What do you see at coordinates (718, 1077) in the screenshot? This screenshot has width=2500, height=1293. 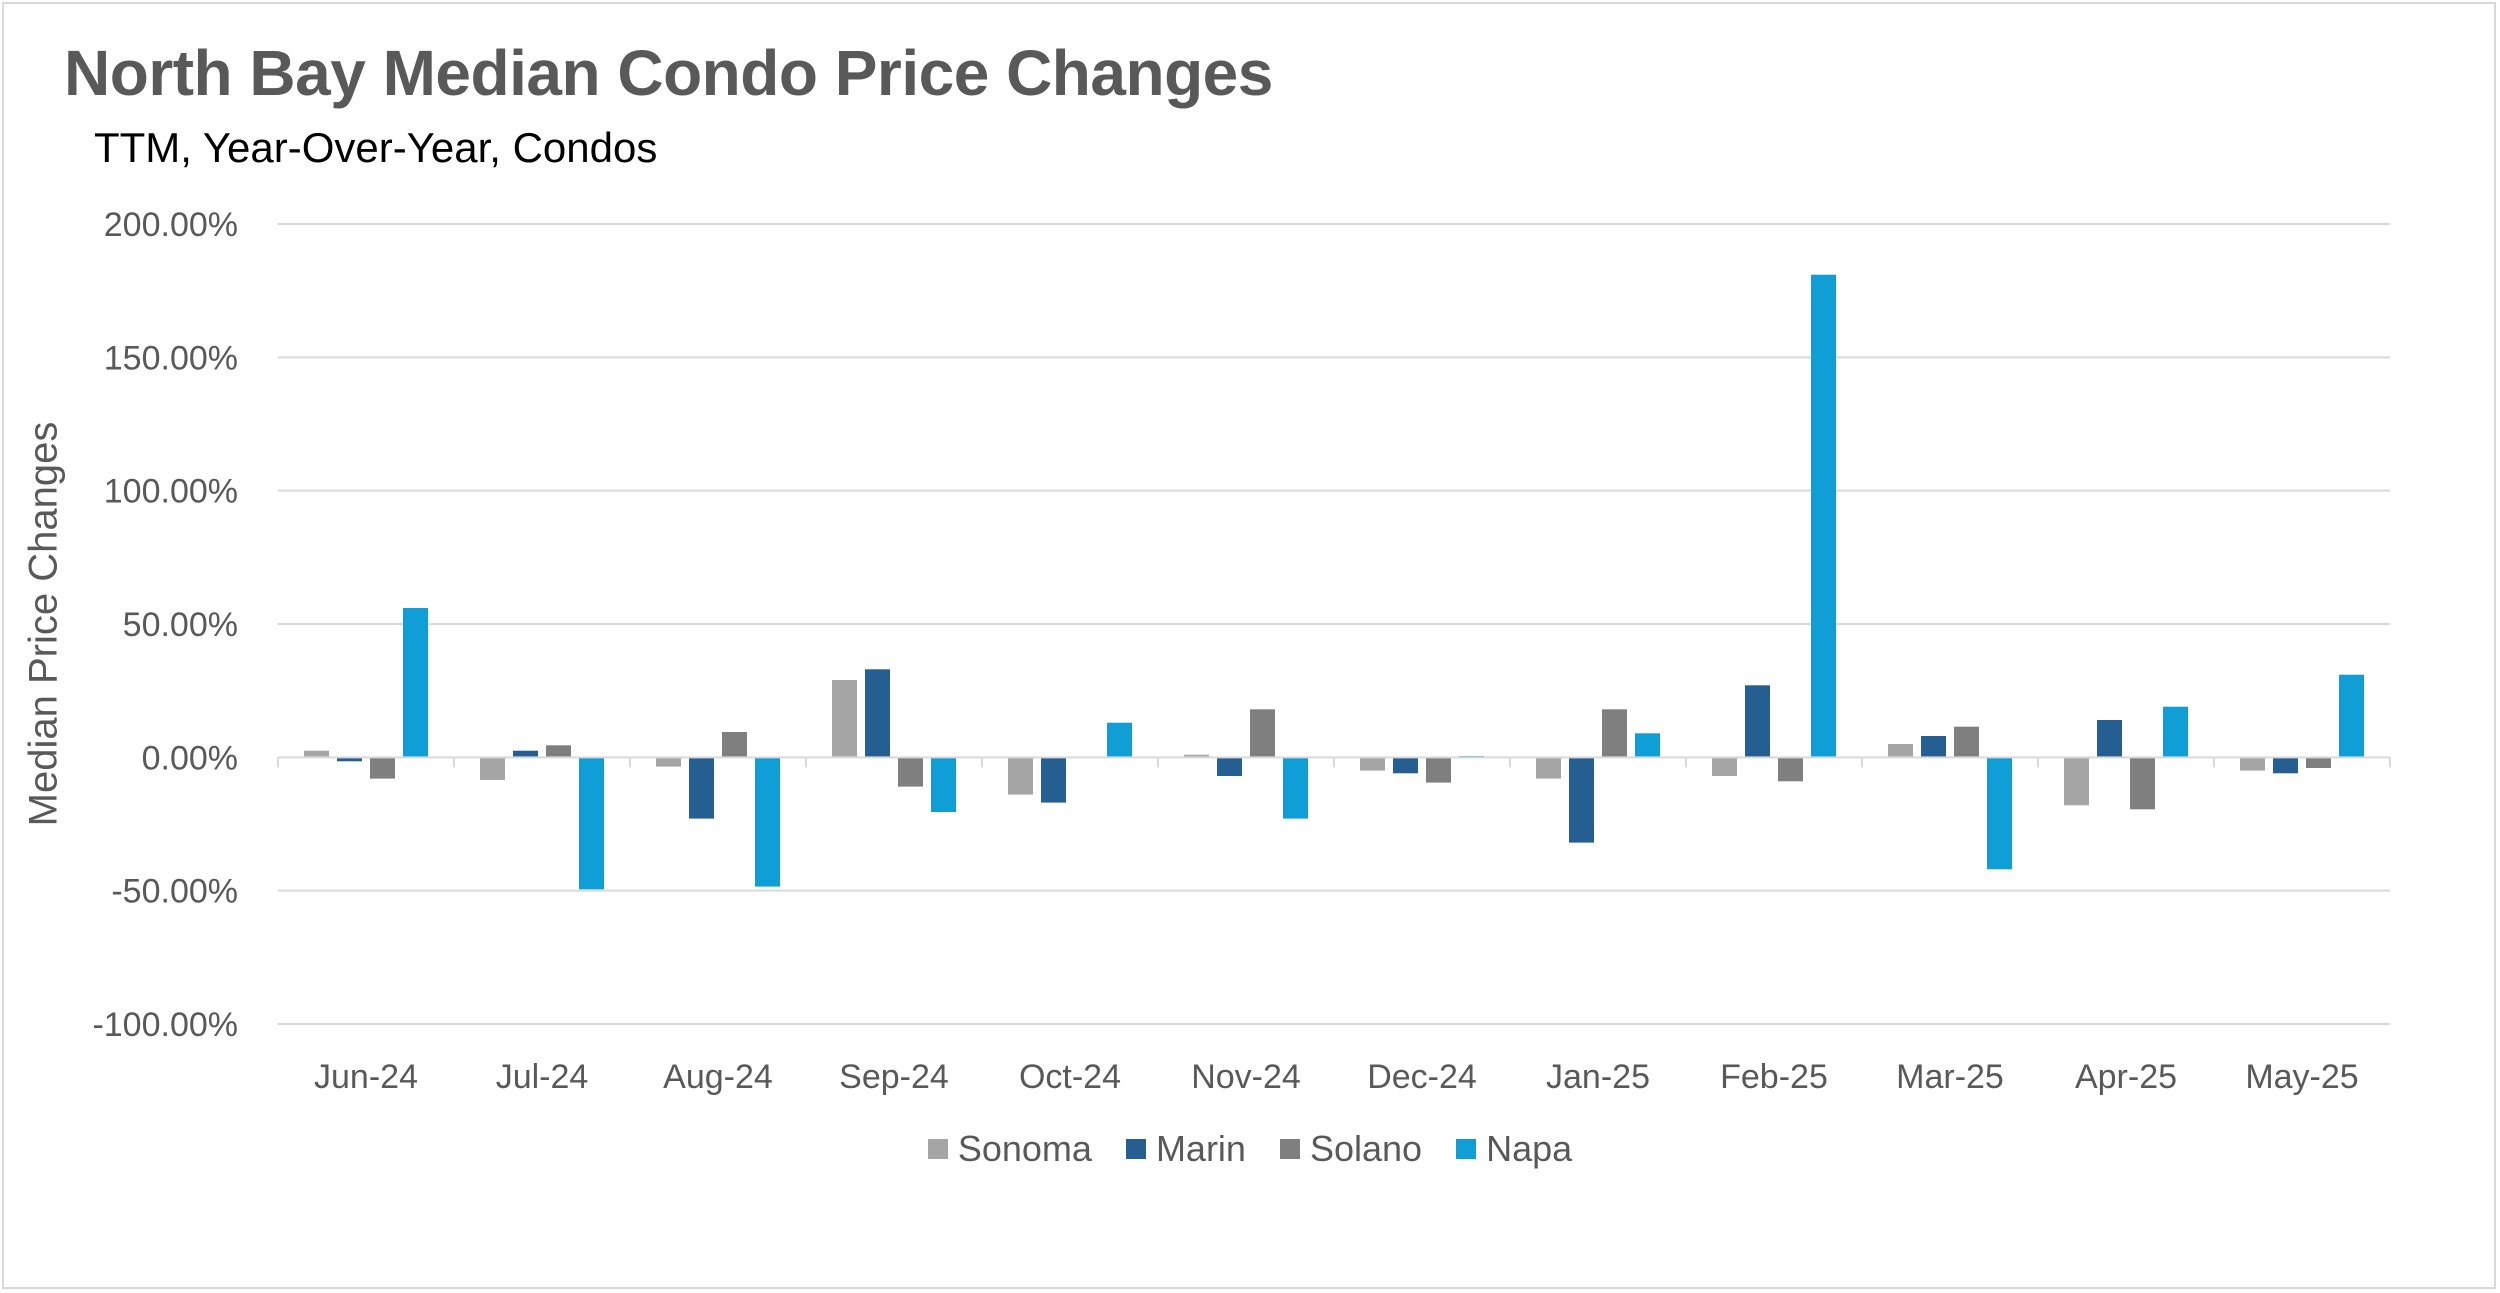 I see `x-tick-label: Aug-24` at bounding box center [718, 1077].